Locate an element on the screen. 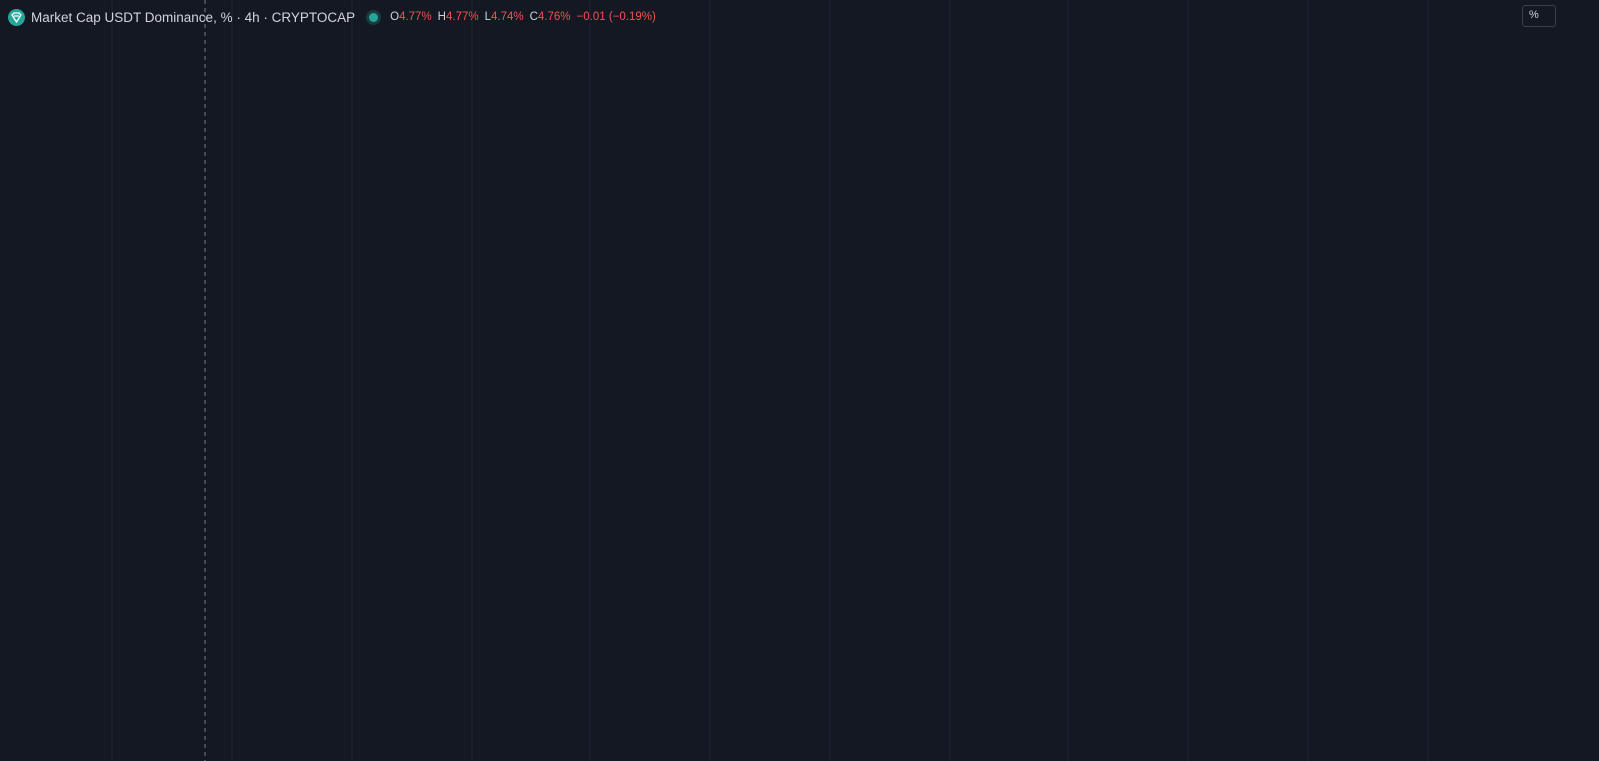  market-status-icon is located at coordinates (374, 17).